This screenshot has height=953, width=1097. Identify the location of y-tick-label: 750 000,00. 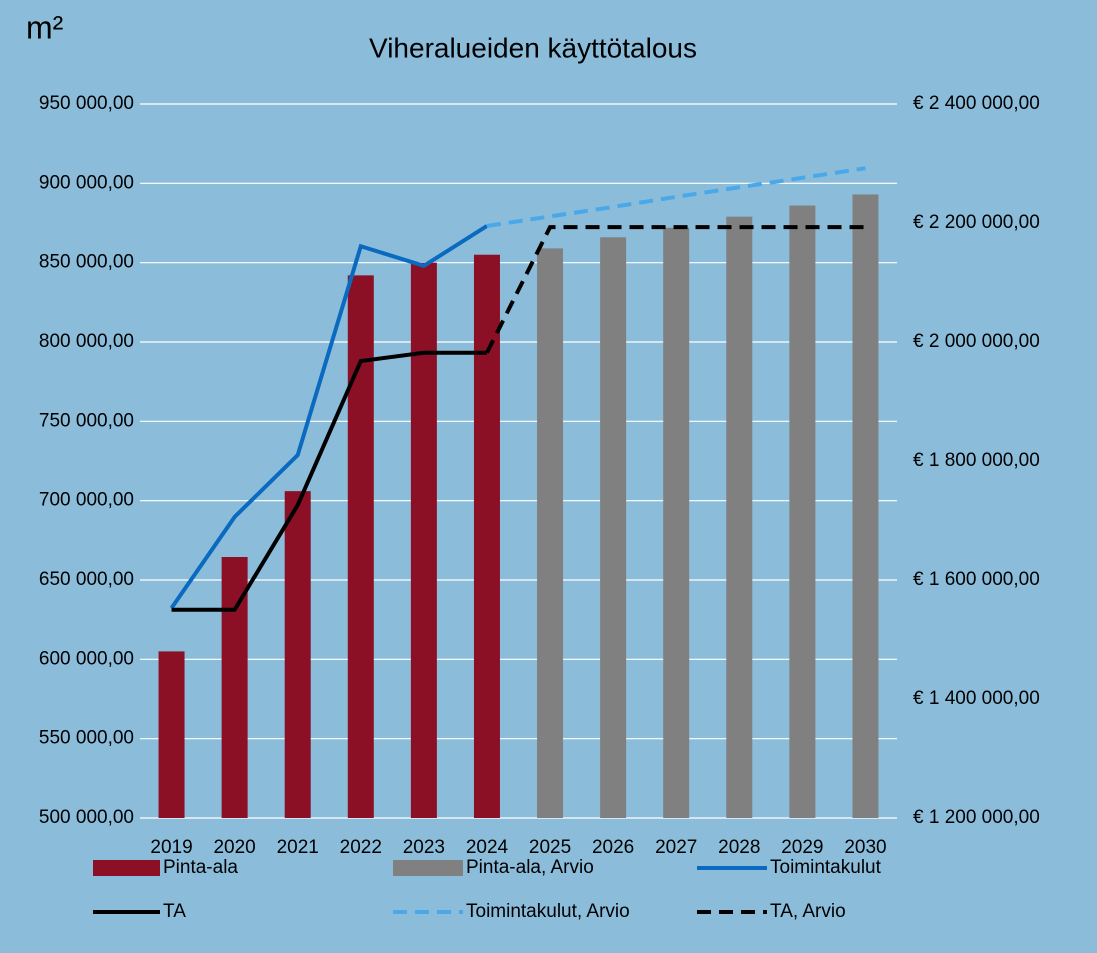
(86, 420).